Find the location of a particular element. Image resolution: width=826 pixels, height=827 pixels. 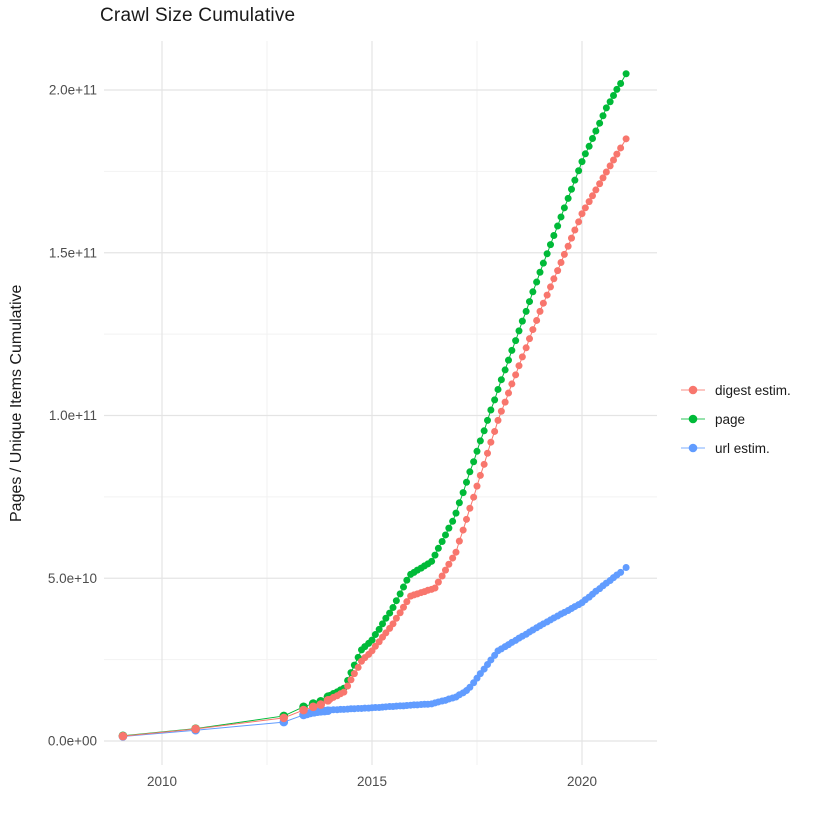

x-tick-label: 2010 is located at coordinates (162, 781).